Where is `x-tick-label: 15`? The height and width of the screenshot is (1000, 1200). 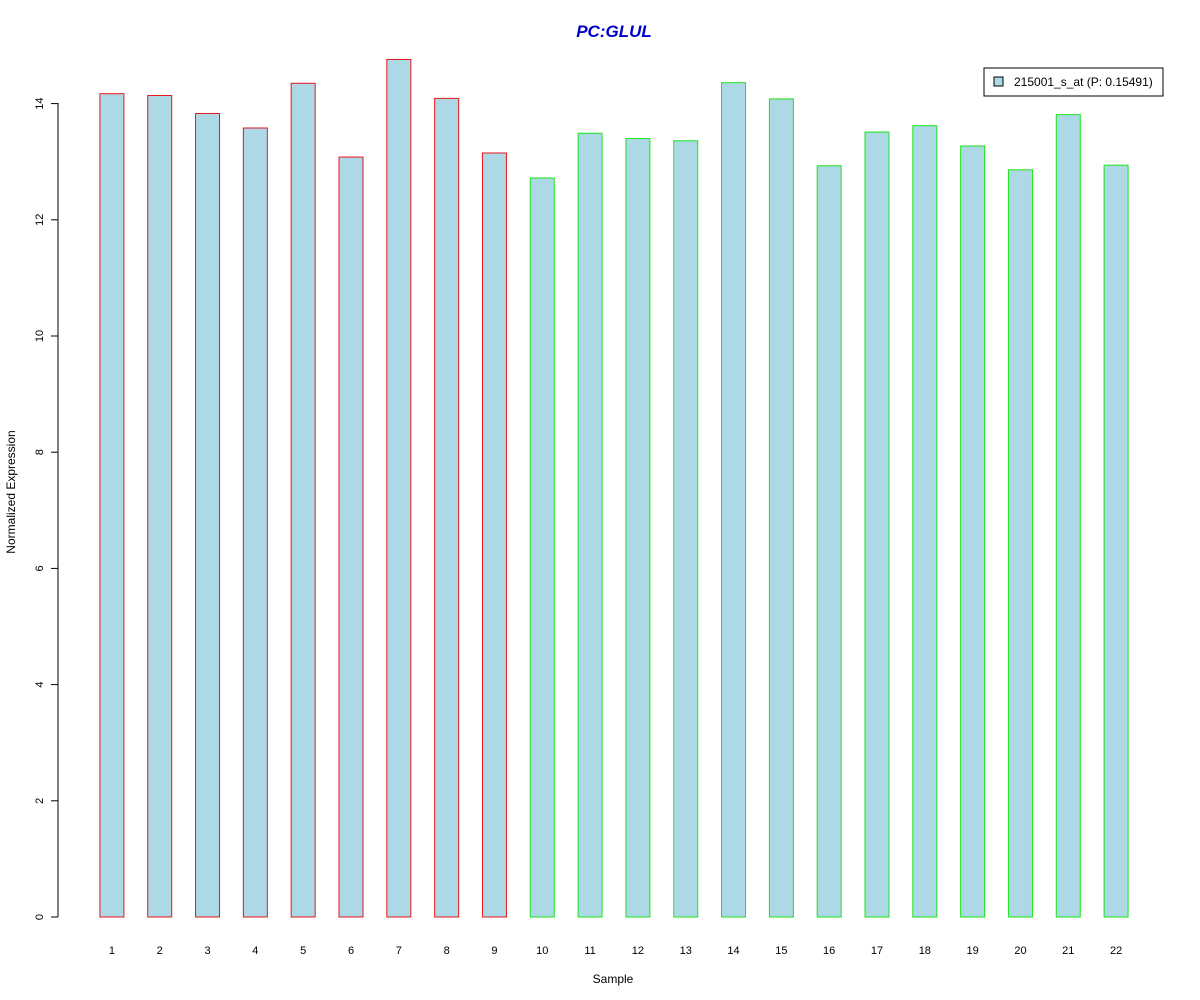 x-tick-label: 15 is located at coordinates (781, 951).